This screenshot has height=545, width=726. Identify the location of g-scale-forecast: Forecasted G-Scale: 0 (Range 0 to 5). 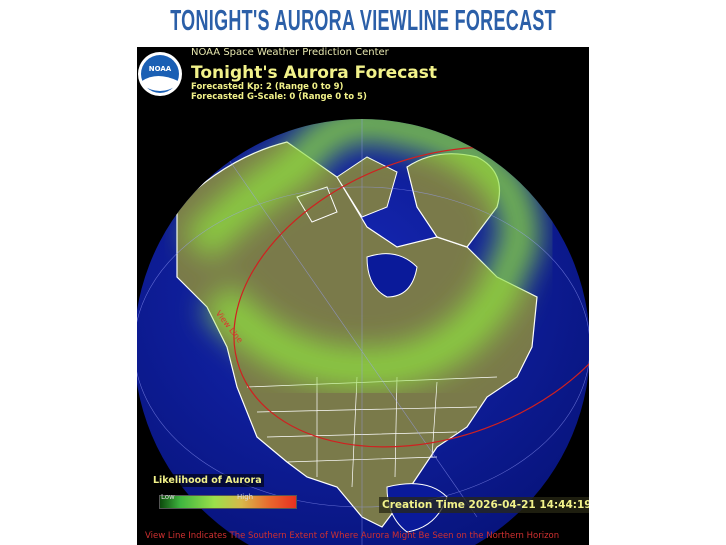
(279, 97).